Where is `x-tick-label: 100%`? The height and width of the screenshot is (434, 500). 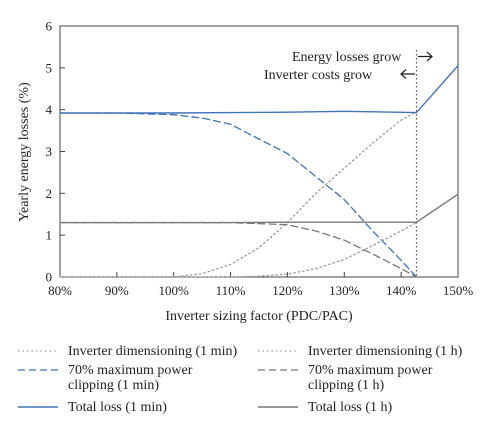
x-tick-label: 100% is located at coordinates (174, 290).